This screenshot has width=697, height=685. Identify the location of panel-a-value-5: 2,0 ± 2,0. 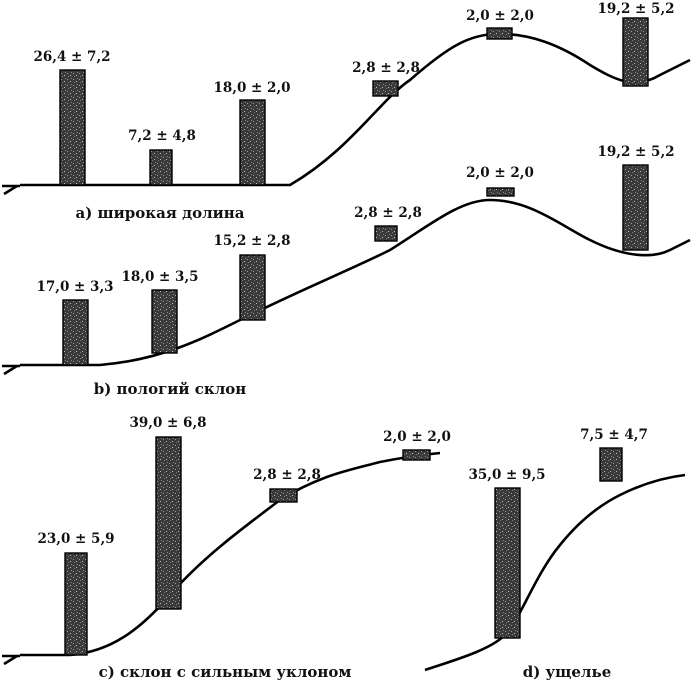
(500, 16).